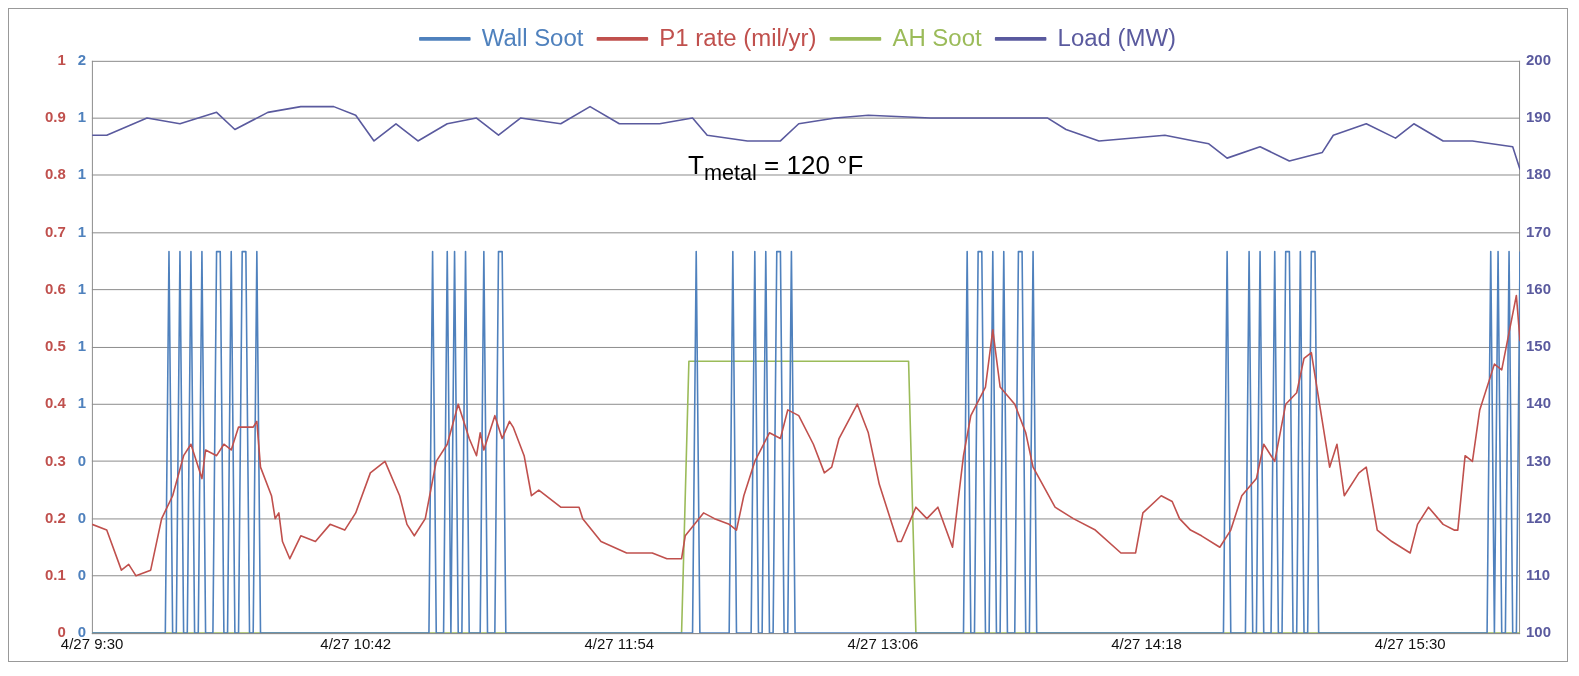  Describe the element at coordinates (1538, 517) in the screenshot. I see `y3-tick-label: 120` at that location.